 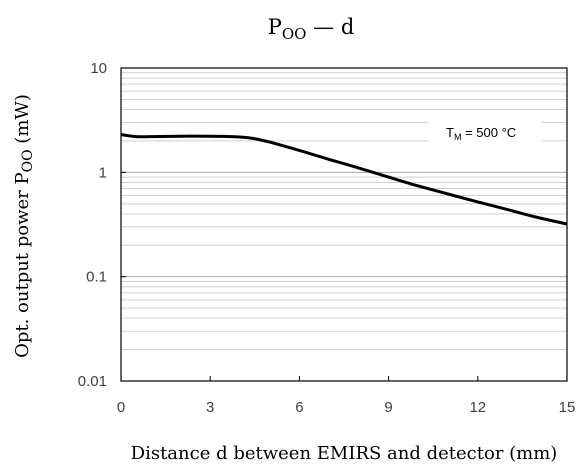 What do you see at coordinates (481, 133) in the screenshot?
I see `annotation-text: TM = 500 °C` at bounding box center [481, 133].